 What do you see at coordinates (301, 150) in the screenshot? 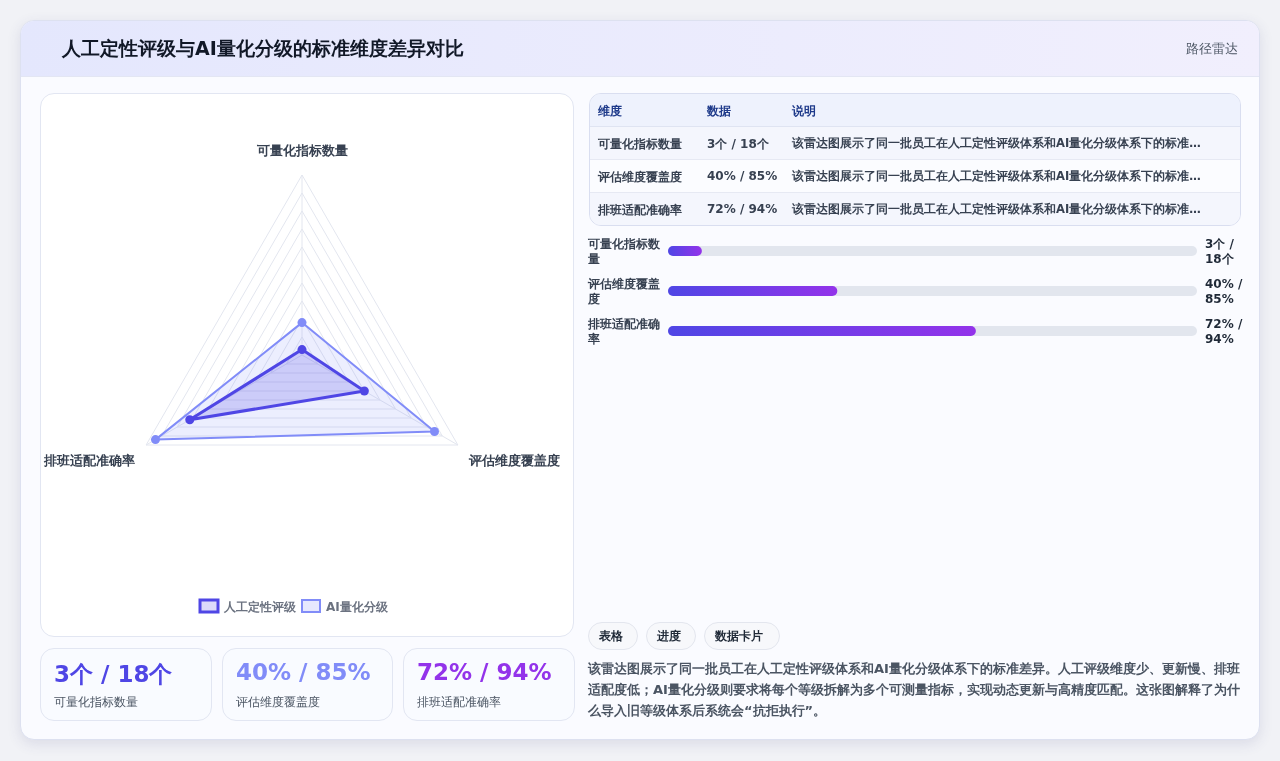
I see `spoke-label: 可量化指标数量` at bounding box center [301, 150].